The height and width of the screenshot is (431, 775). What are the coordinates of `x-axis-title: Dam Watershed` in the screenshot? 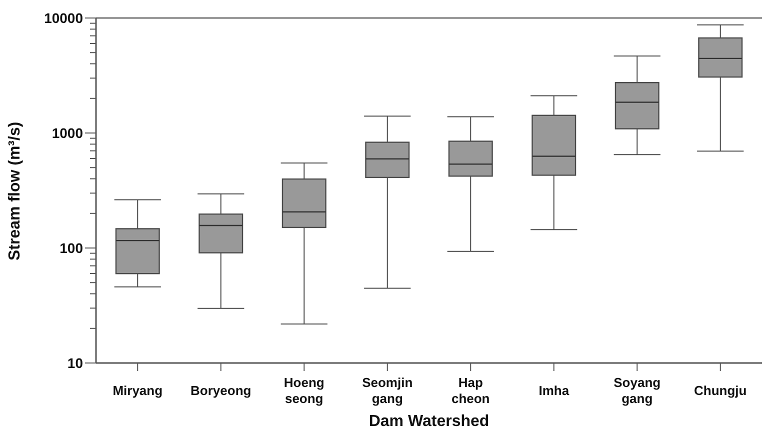 It's located at (429, 421).